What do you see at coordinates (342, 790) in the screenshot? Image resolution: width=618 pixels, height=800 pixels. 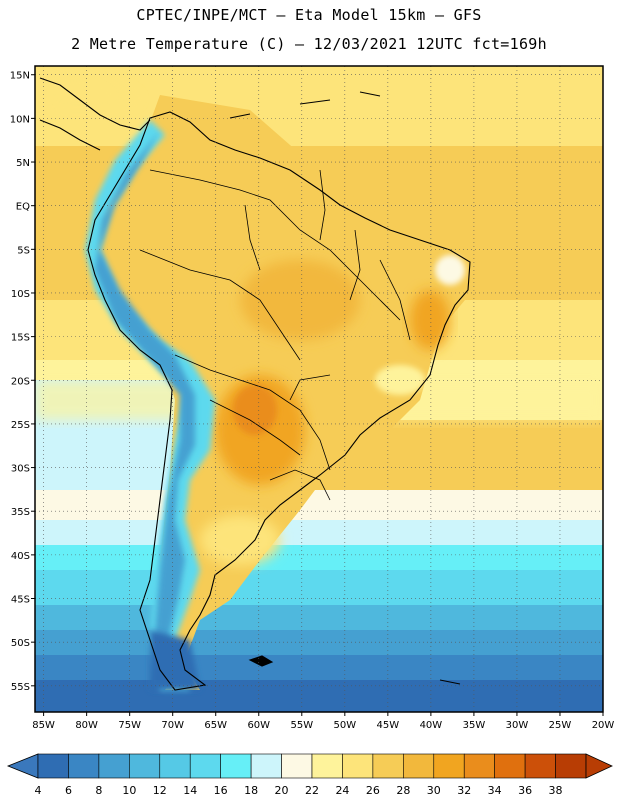 I see `colorbar-label: 24` at bounding box center [342, 790].